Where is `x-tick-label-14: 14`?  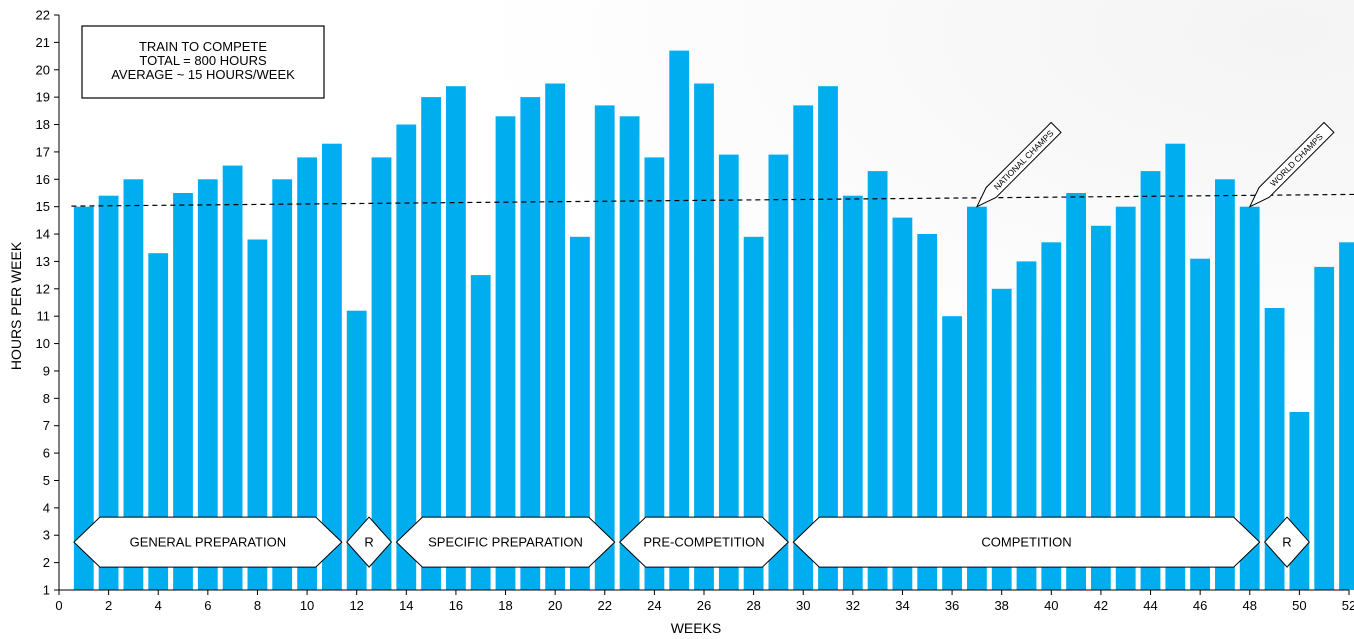 x-tick-label-14: 14 is located at coordinates (406, 605).